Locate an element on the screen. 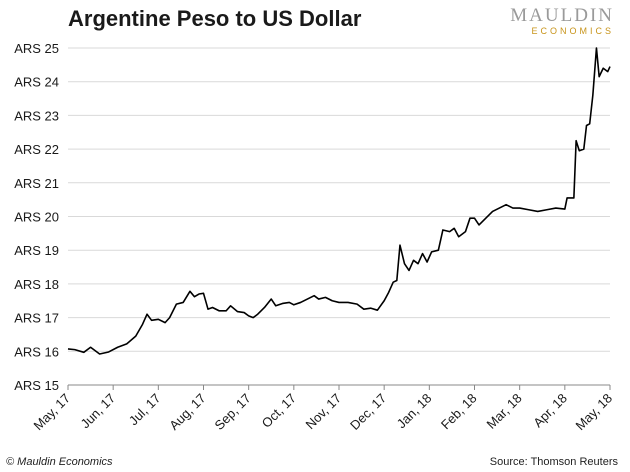 This screenshot has width=630, height=472. y-tick-label: ARS 18 is located at coordinates (36, 284).